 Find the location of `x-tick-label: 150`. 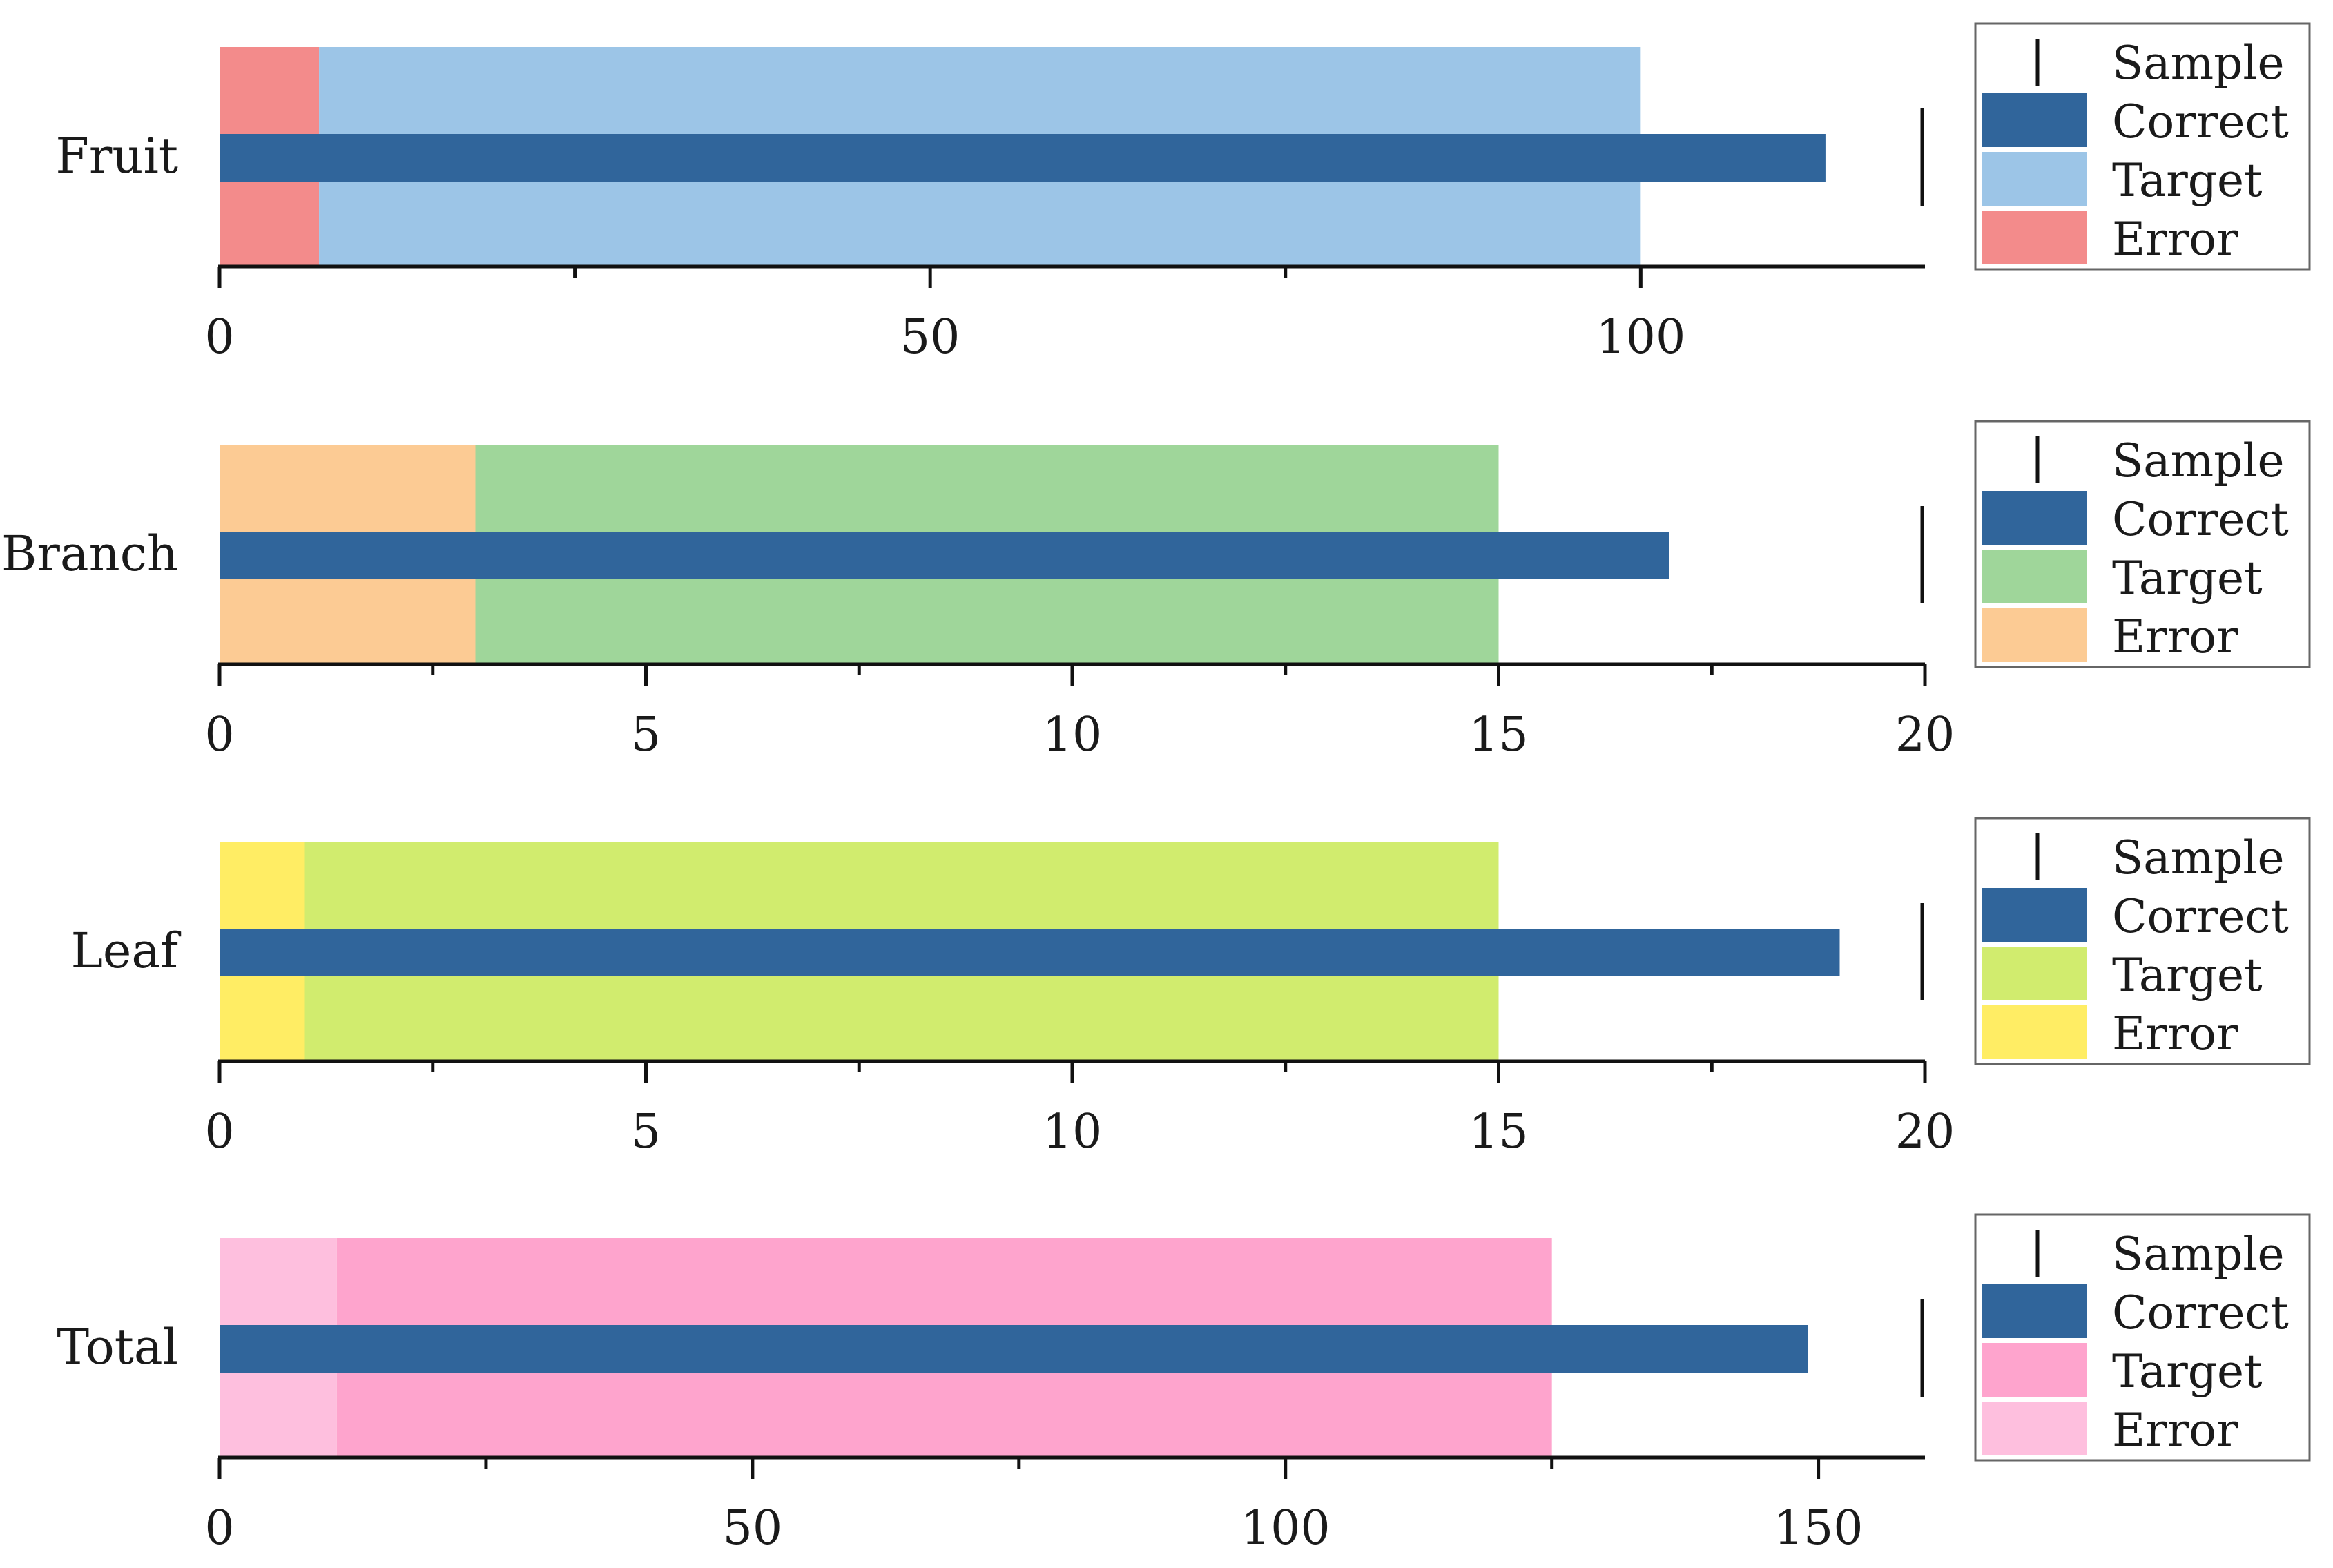

x-tick-label: 150 is located at coordinates (1819, 1529).